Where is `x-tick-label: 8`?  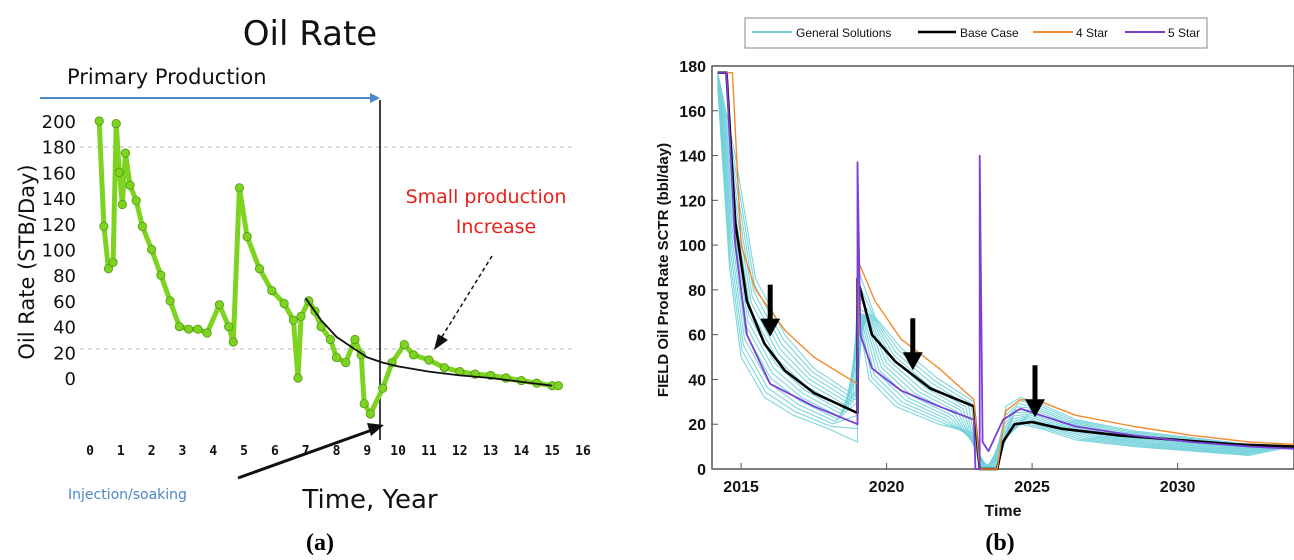 x-tick-label: 8 is located at coordinates (337, 451).